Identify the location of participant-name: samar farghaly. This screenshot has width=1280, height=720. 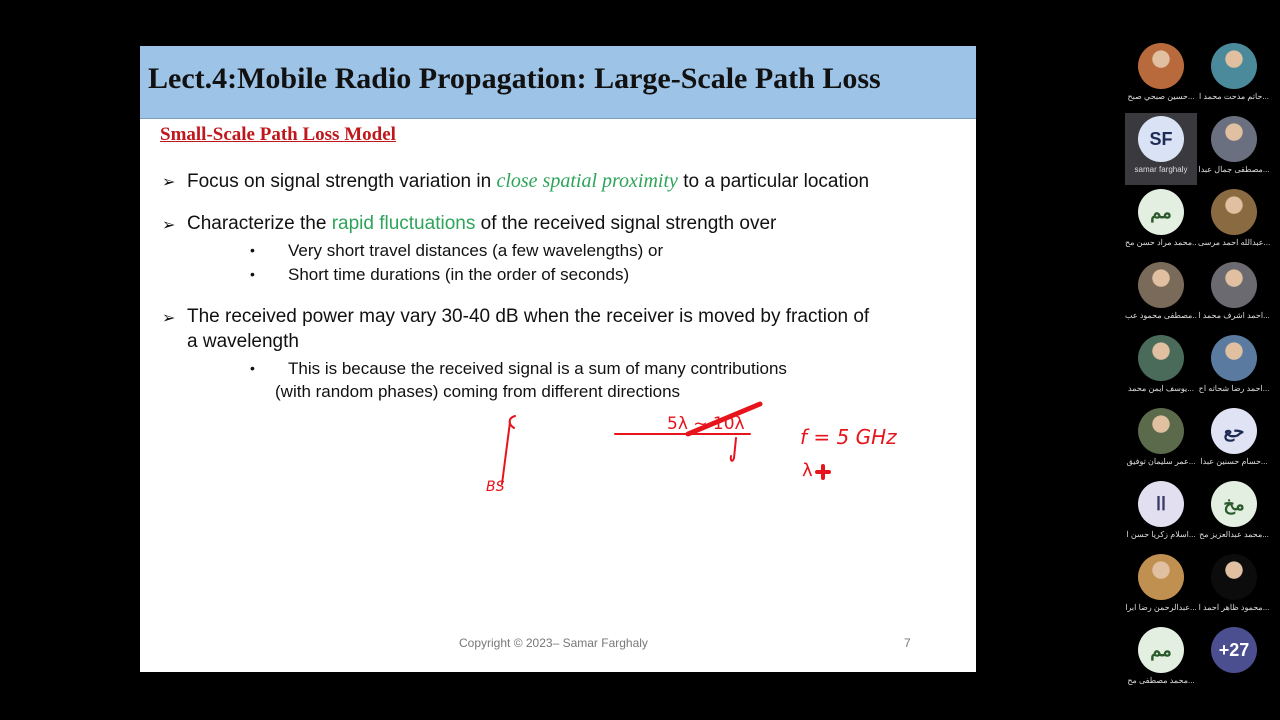
(1161, 169).